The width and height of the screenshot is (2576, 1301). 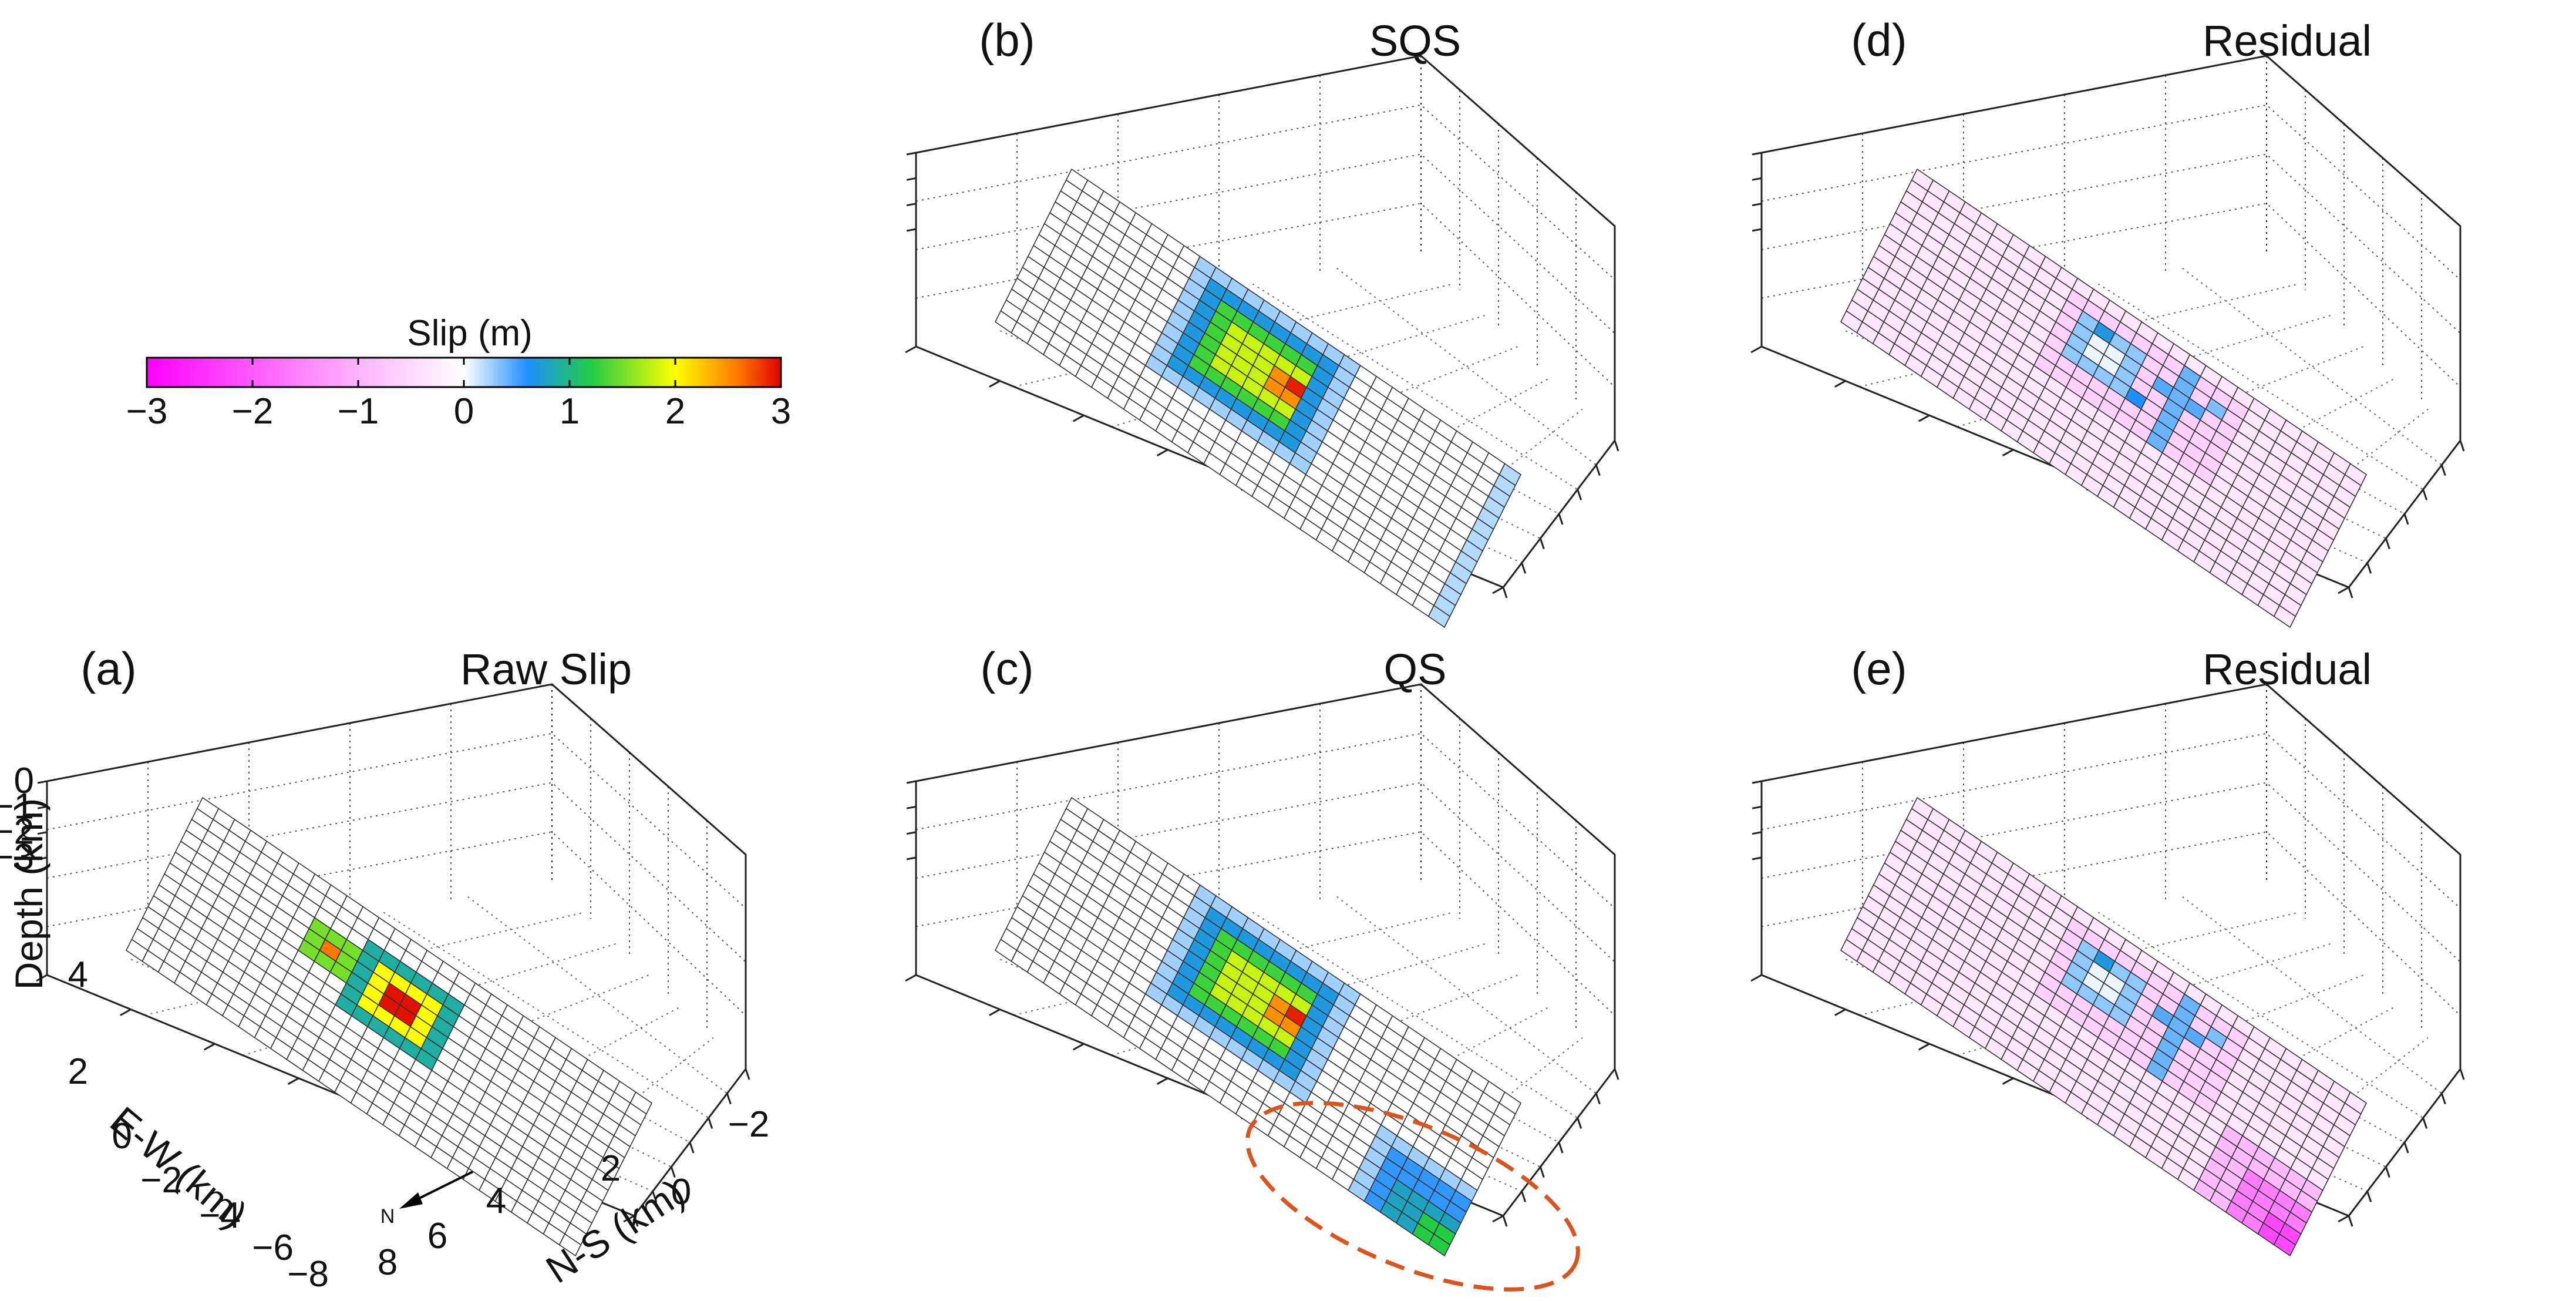 What do you see at coordinates (1415, 670) in the screenshot?
I see `panel-title: QS` at bounding box center [1415, 670].